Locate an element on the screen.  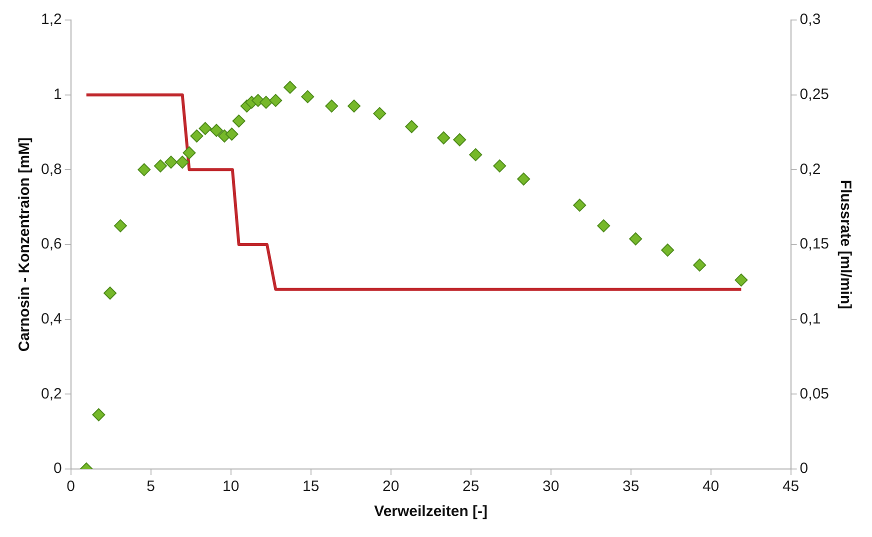
y-tick-label: 0 is located at coordinates (58, 469).